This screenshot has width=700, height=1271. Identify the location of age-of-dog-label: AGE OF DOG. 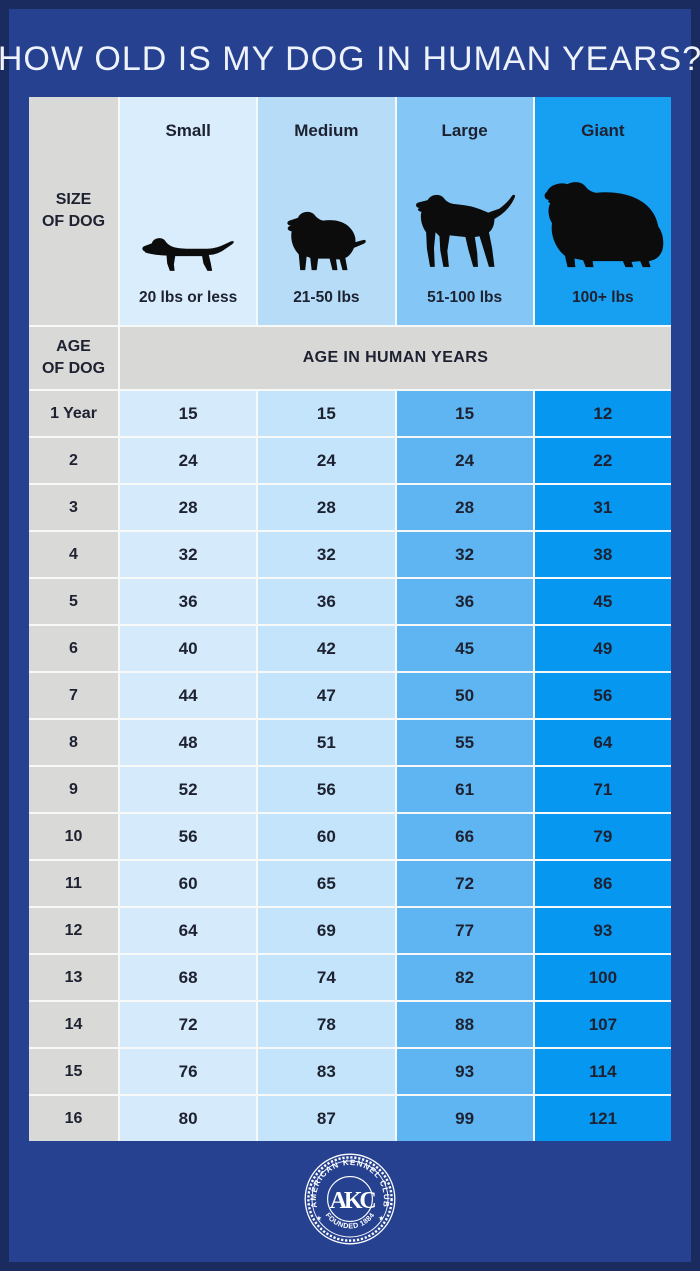
(73, 358).